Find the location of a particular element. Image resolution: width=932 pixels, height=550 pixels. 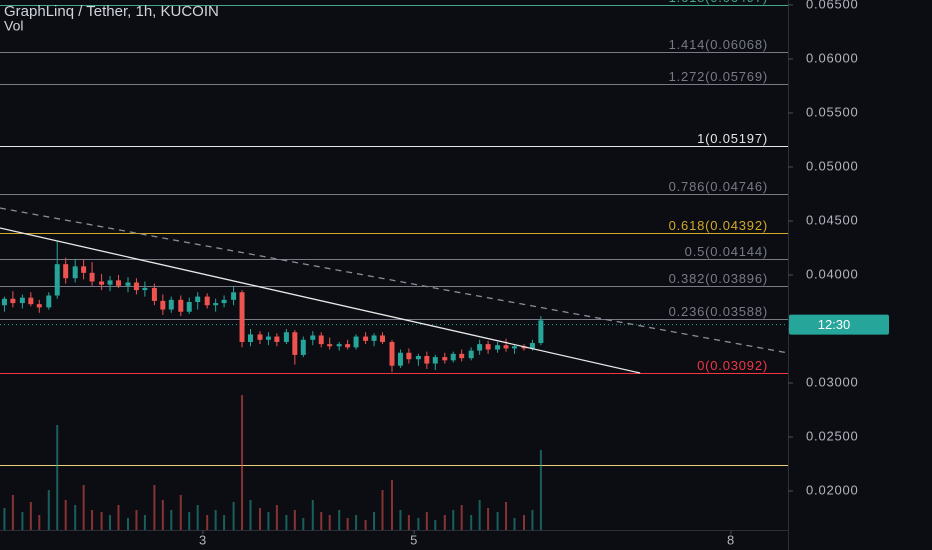

volume-label: Vol is located at coordinates (13, 26).